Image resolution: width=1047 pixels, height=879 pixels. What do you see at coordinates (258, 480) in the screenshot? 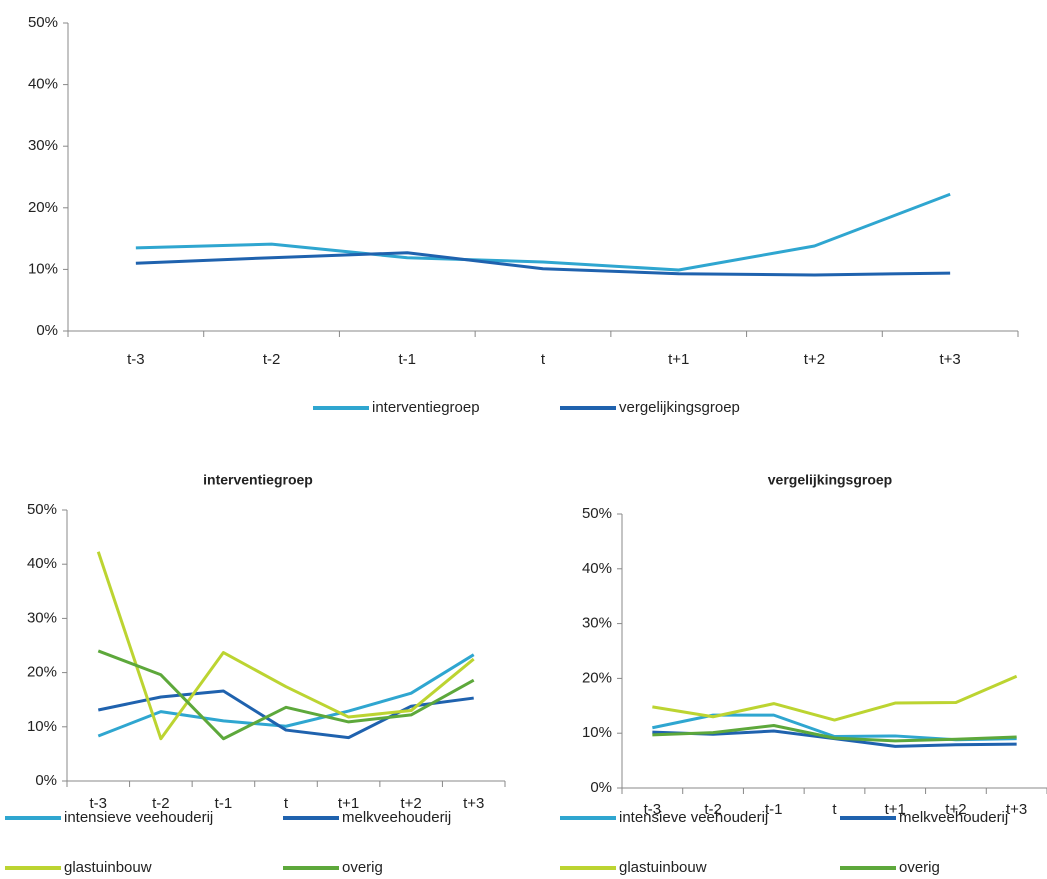
I see `chart-title: interventiegroep` at bounding box center [258, 480].